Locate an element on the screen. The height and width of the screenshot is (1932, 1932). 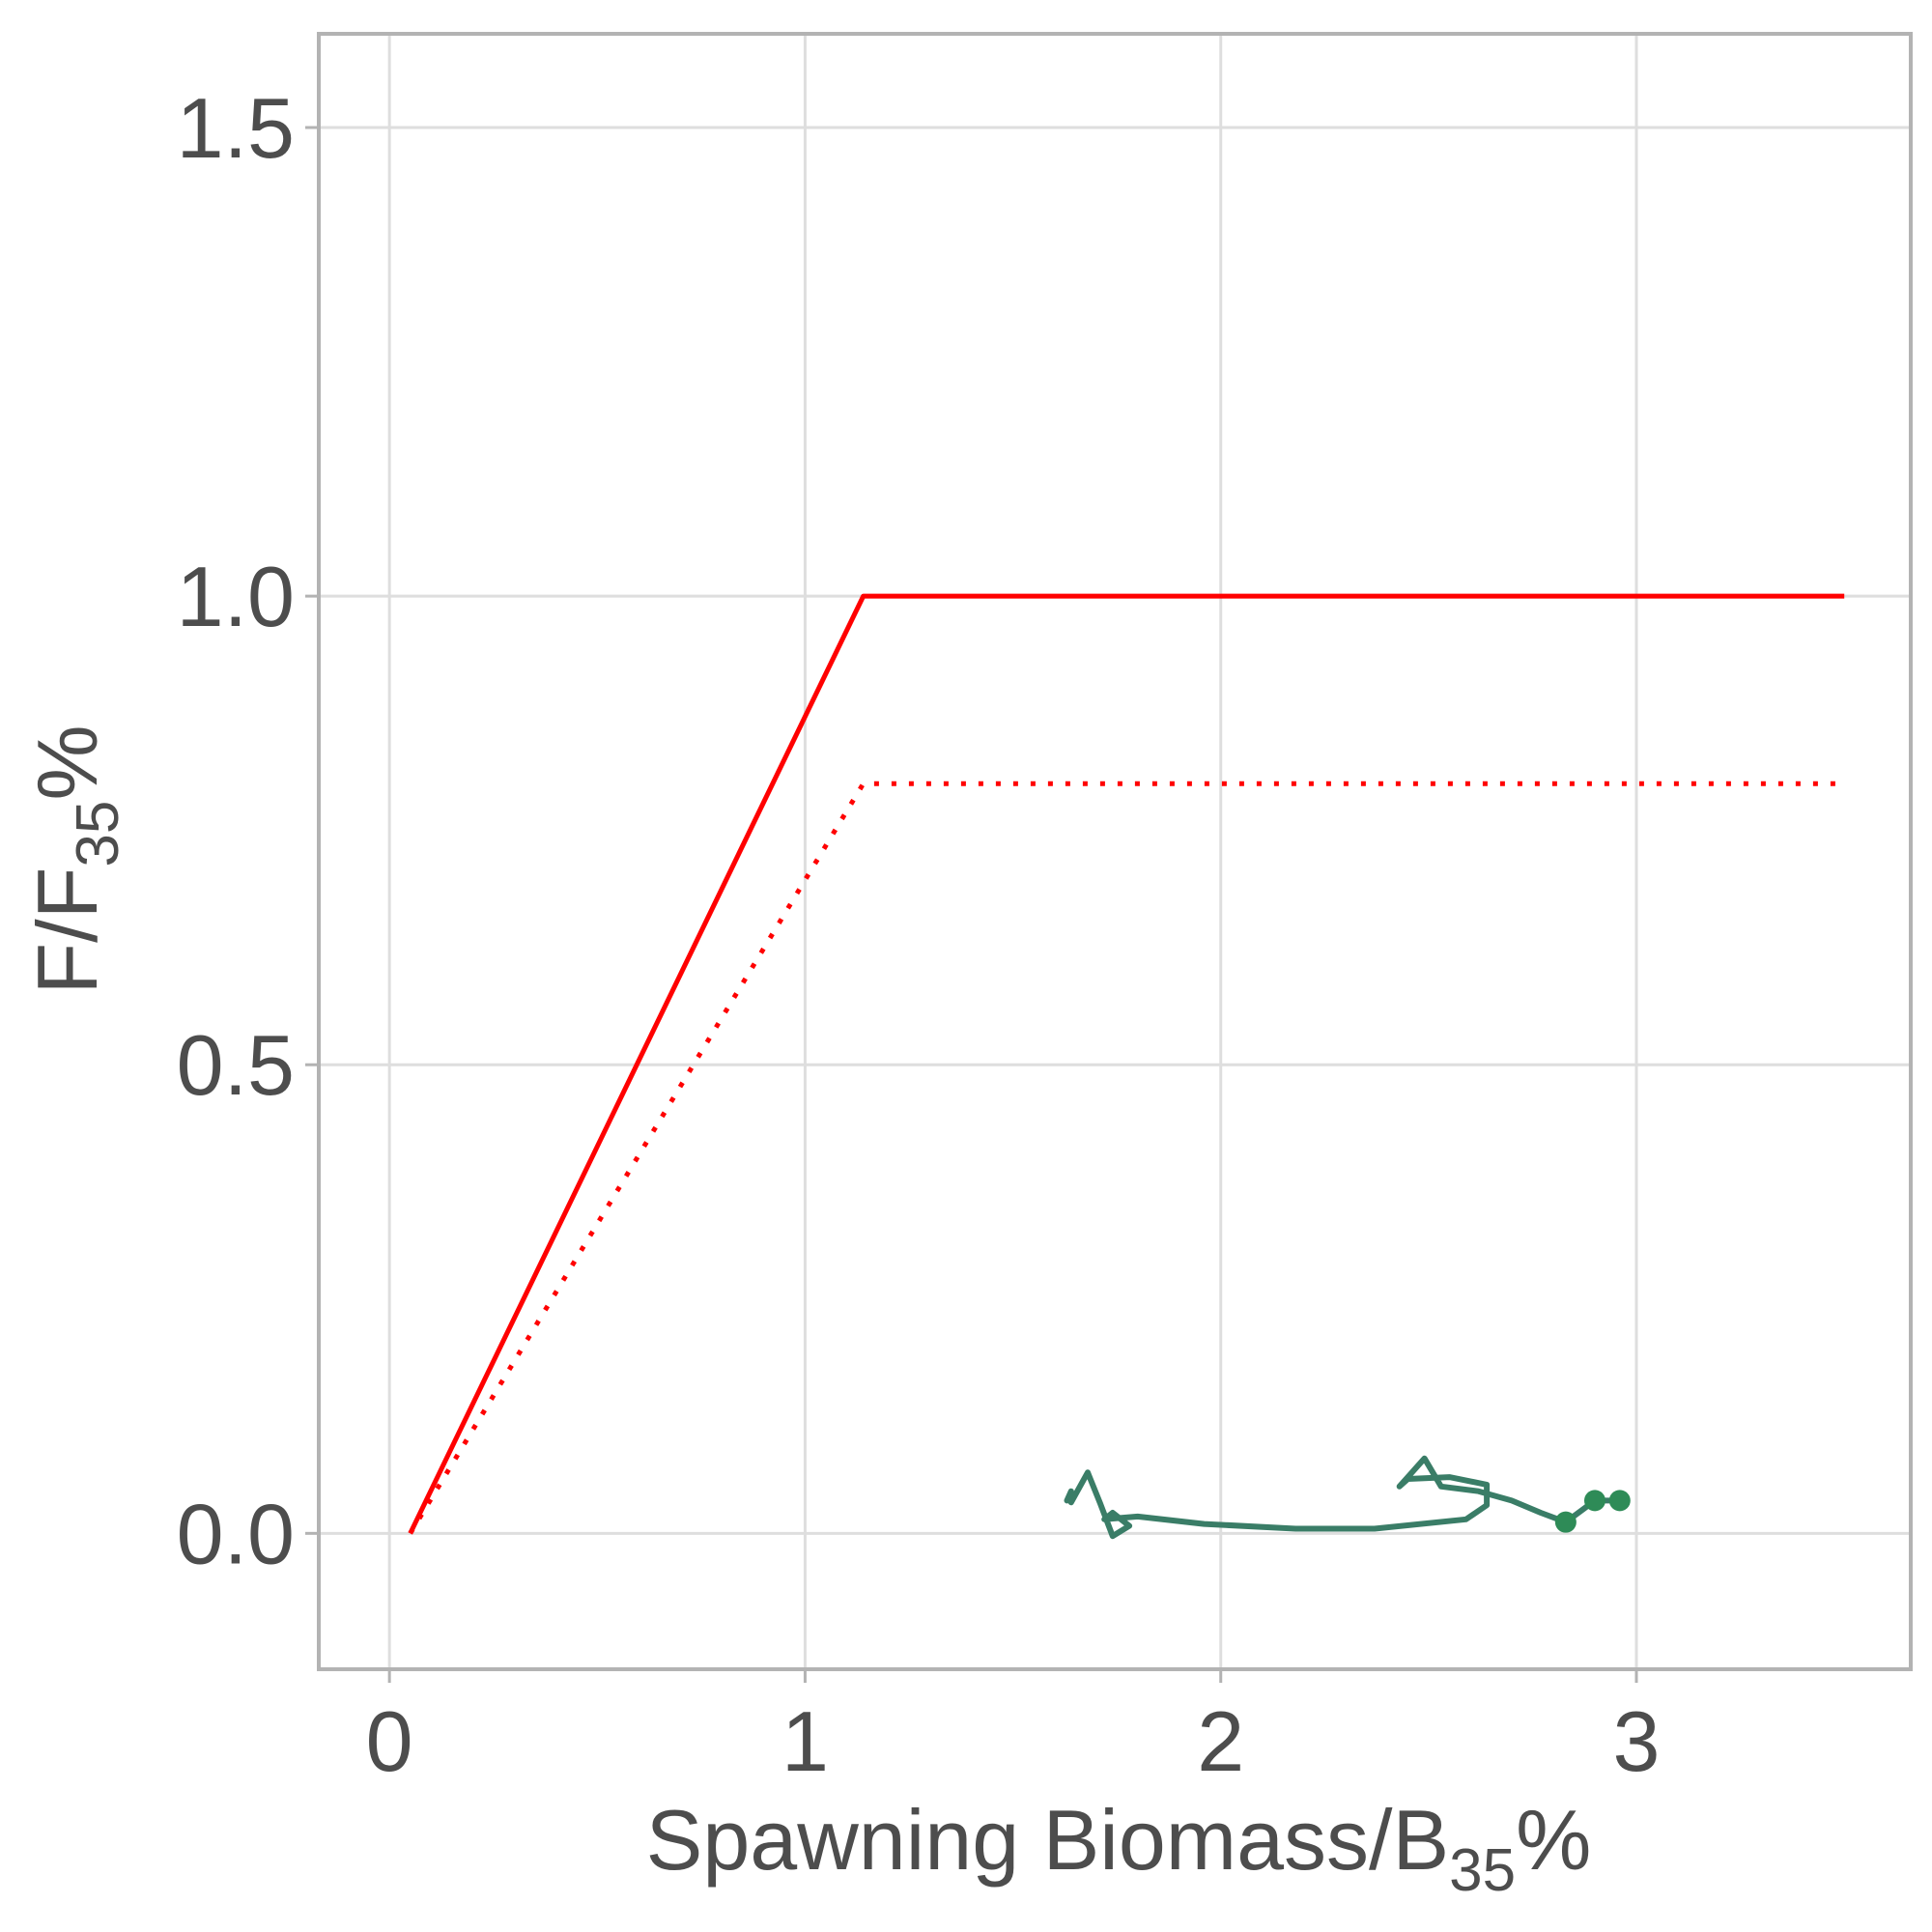
x-axis-title-main: Spawning Biomass/B is located at coordinates (1048, 1840).